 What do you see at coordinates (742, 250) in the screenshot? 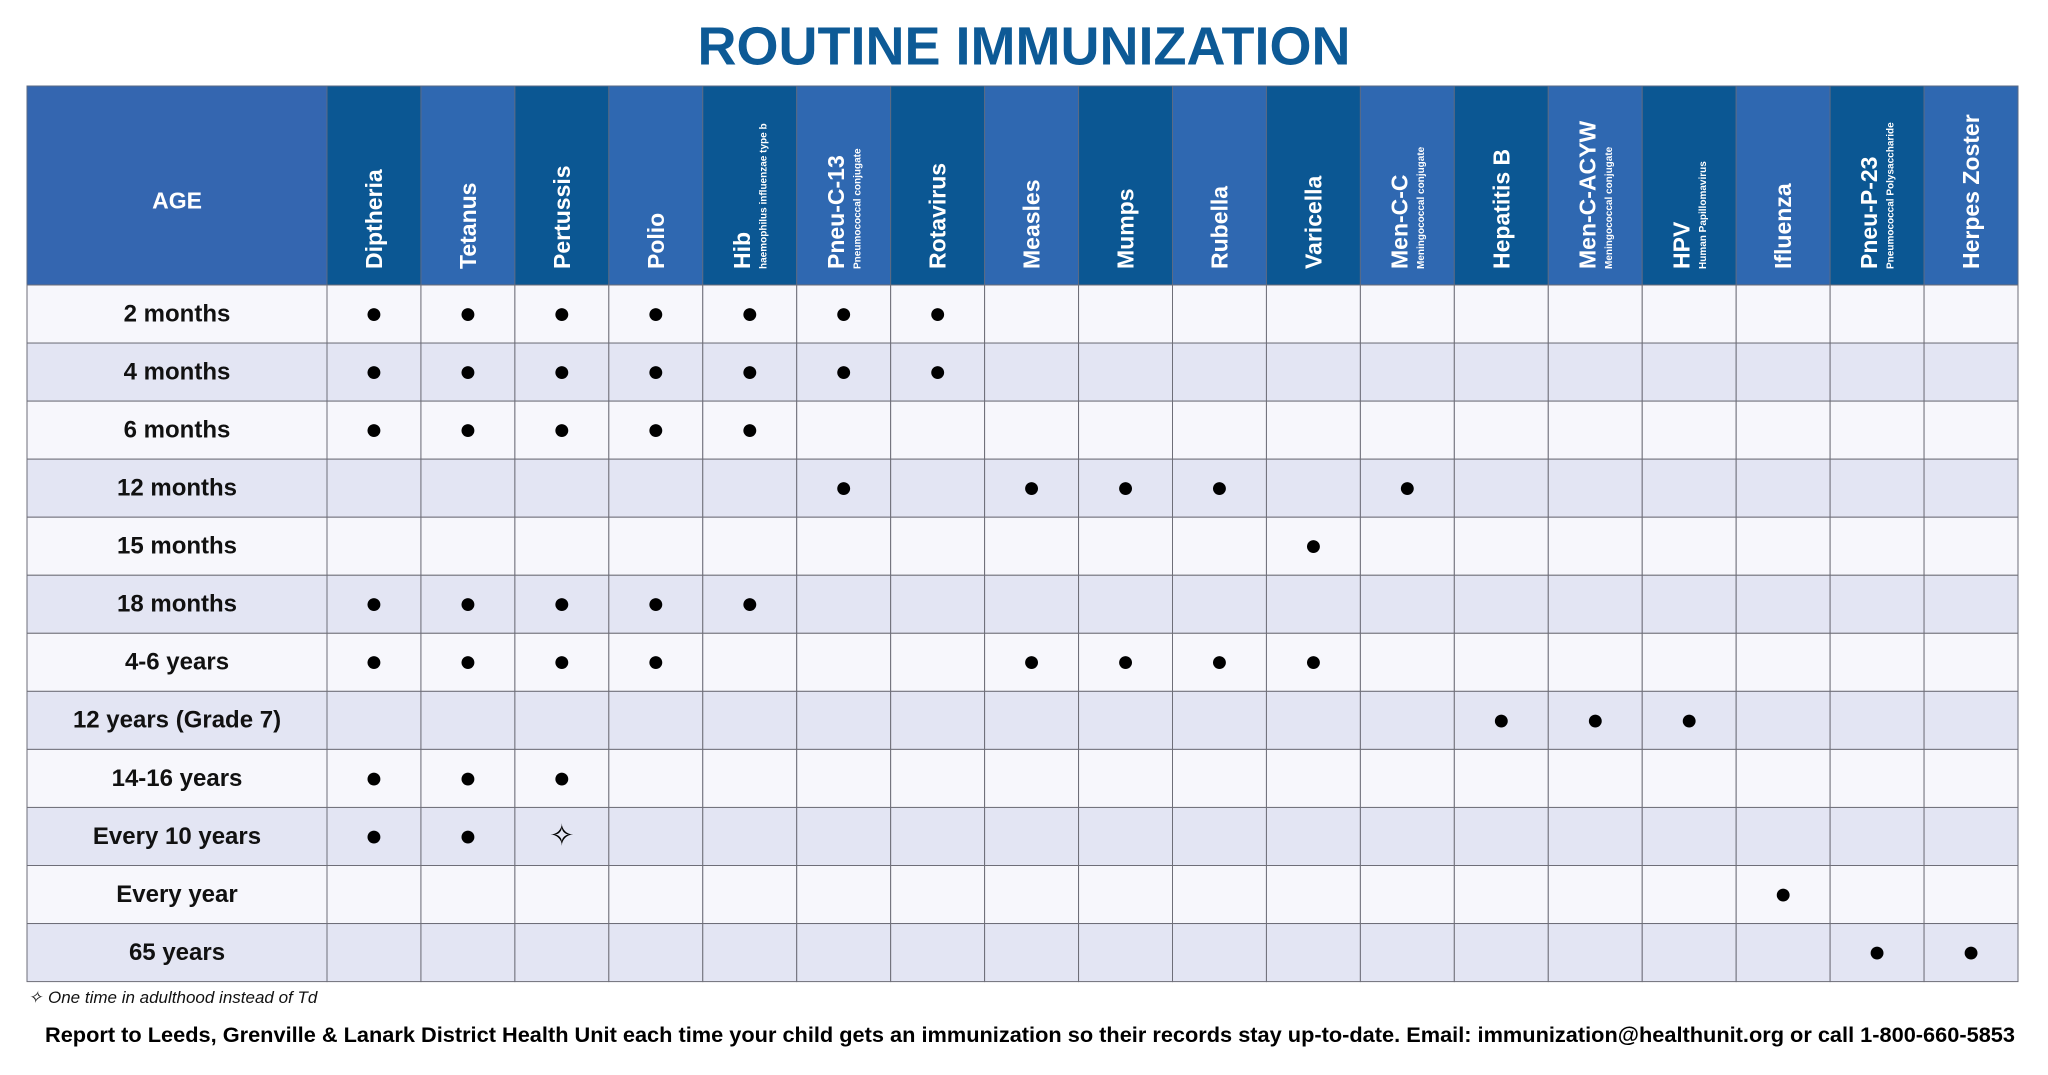
I see `column-name: Hib` at bounding box center [742, 250].